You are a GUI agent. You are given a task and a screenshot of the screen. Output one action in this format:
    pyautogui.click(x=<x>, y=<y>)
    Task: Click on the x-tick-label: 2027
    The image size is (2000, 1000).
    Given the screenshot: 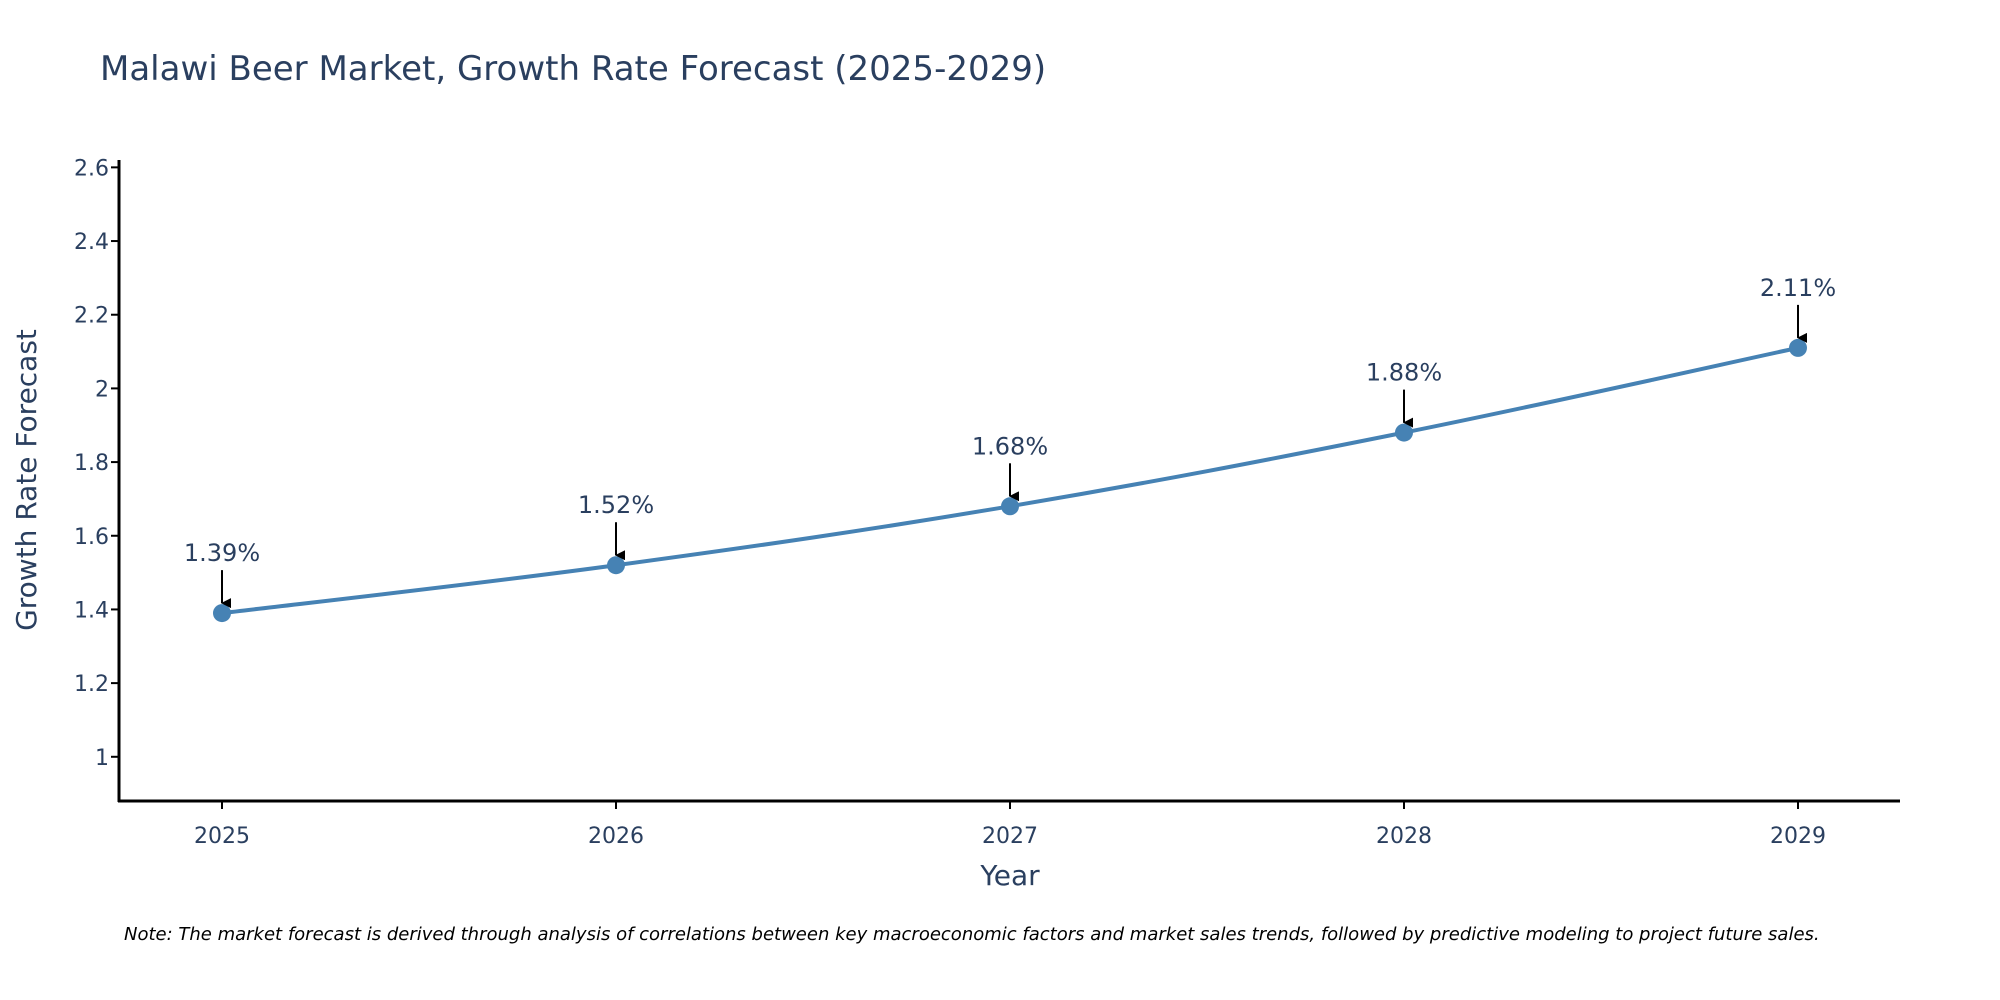 What is the action you would take?
    pyautogui.click(x=1010, y=836)
    